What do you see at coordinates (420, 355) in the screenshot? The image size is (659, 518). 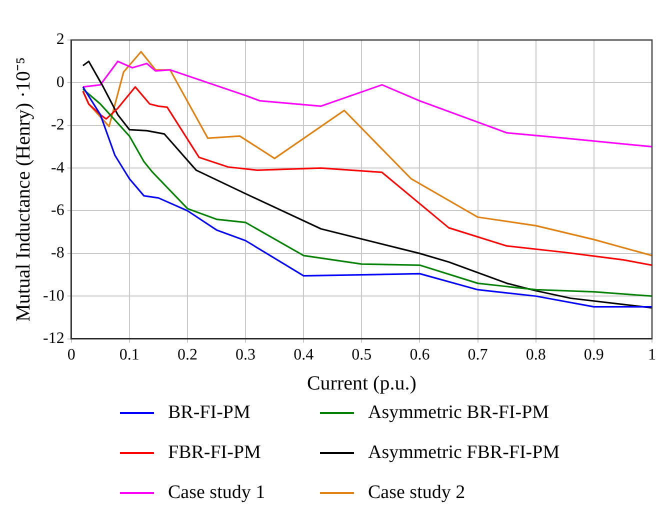 I see `x-tick-label: 0.6` at bounding box center [420, 355].